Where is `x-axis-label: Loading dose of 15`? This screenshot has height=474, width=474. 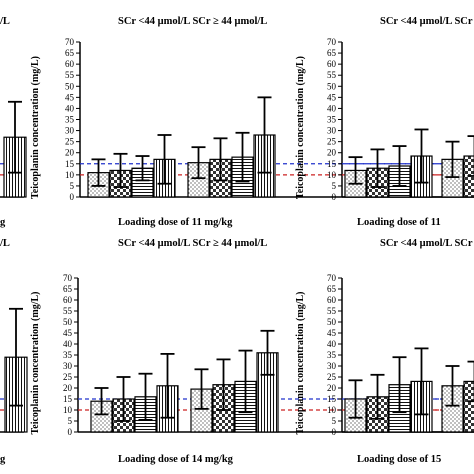
x-axis-label: Loading dose of 15 is located at coordinates (399, 459).